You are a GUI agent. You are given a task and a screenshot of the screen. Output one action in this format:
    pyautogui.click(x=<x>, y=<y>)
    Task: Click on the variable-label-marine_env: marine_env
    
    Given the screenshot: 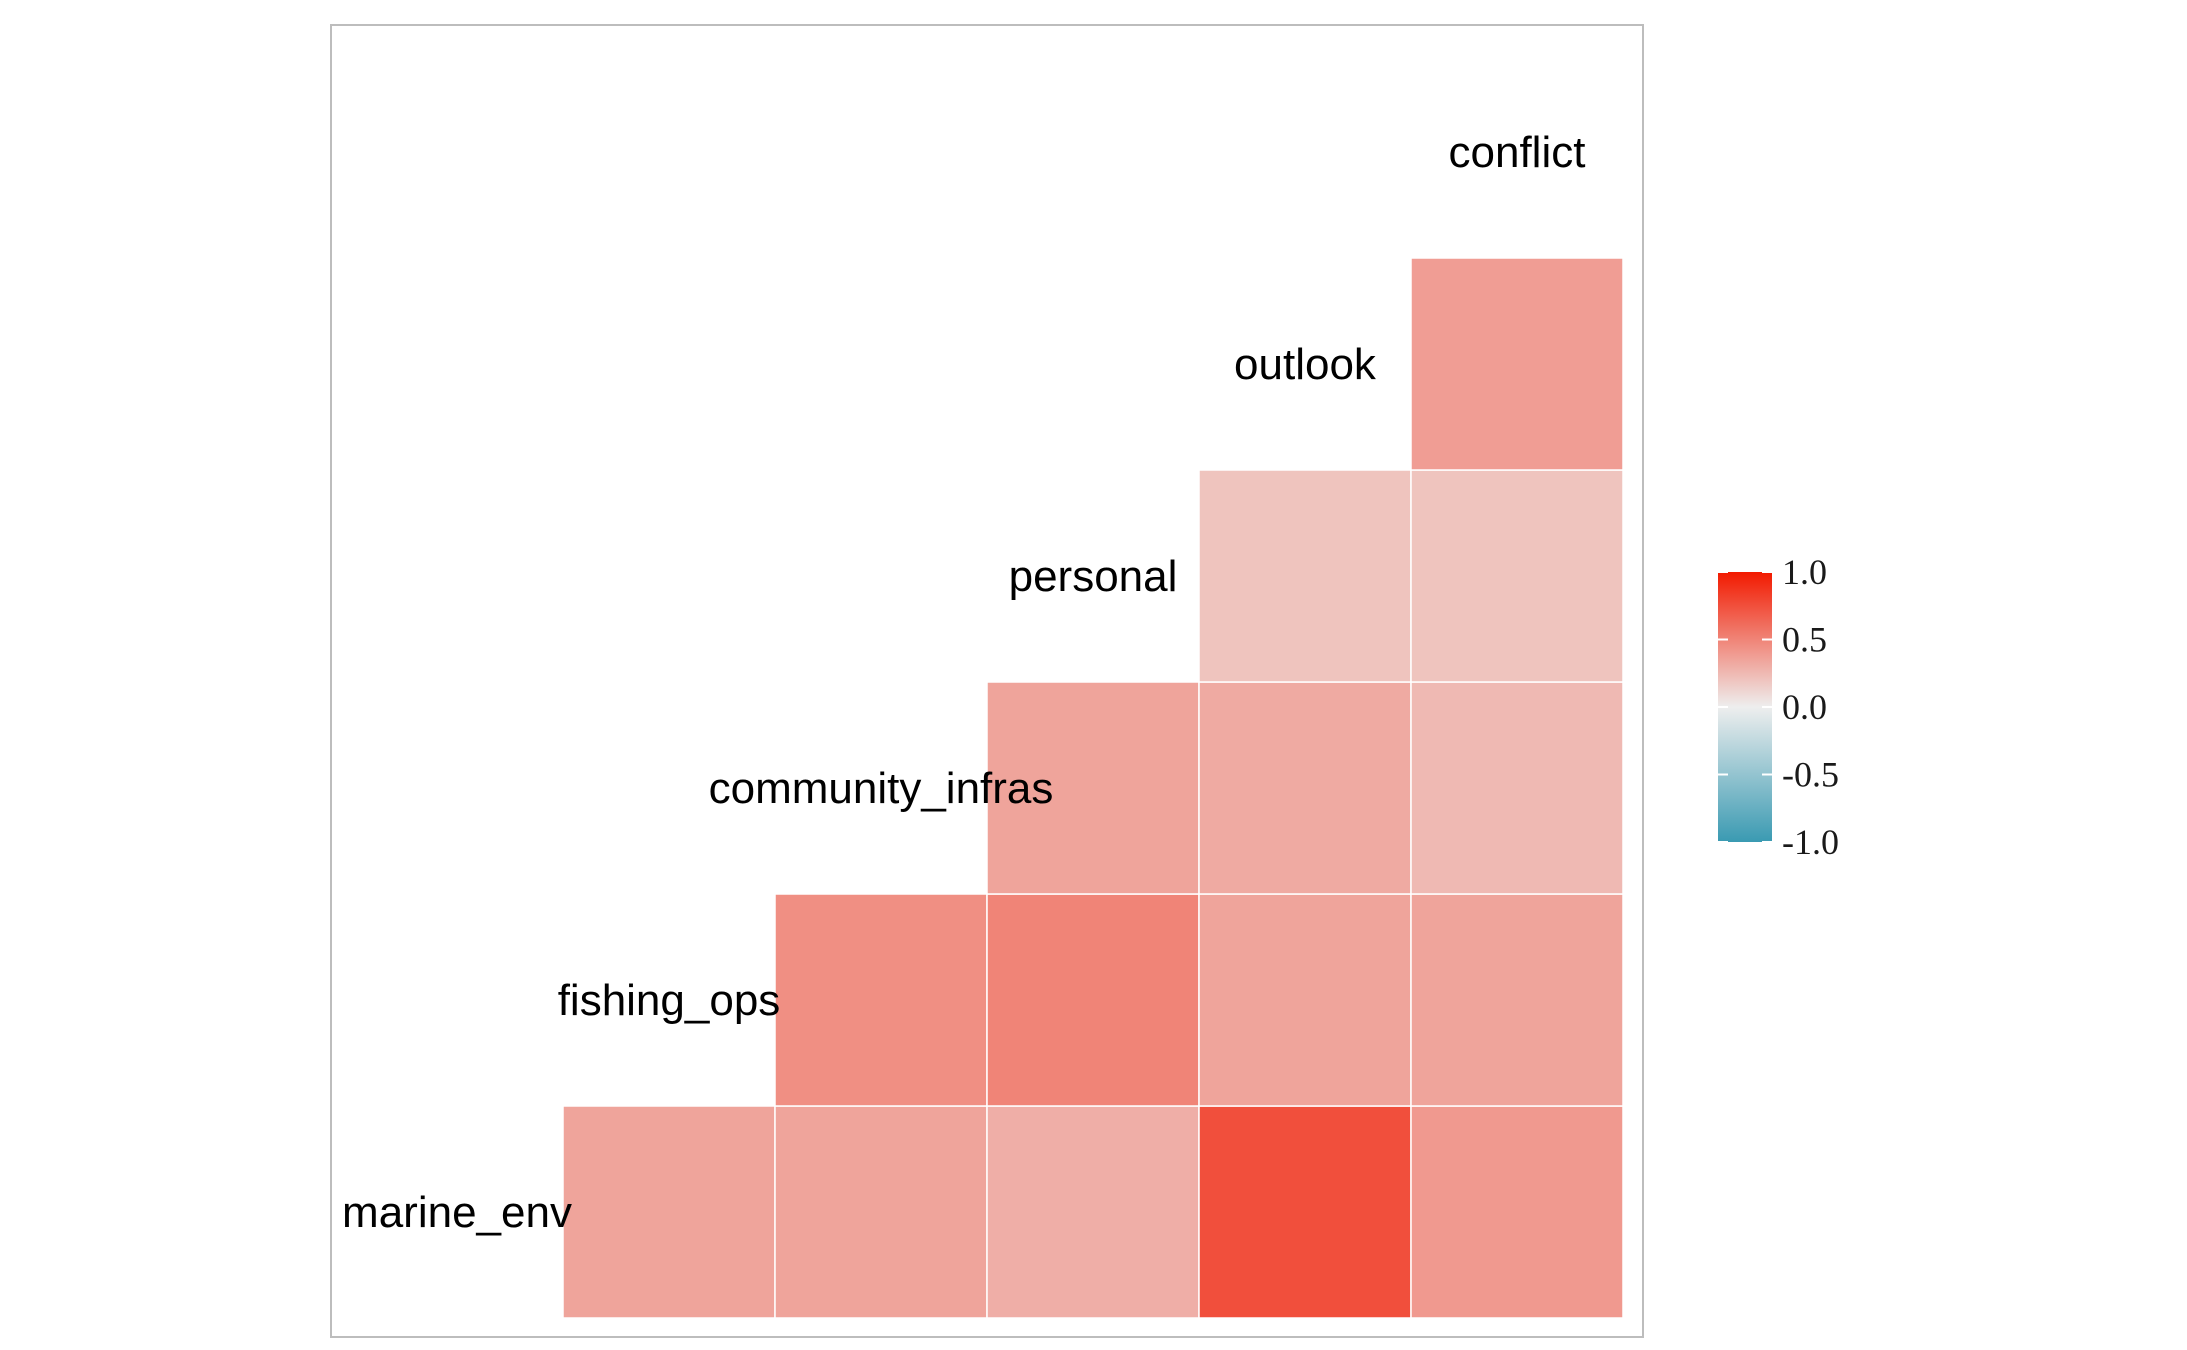 What is the action you would take?
    pyautogui.click(x=457, y=1212)
    